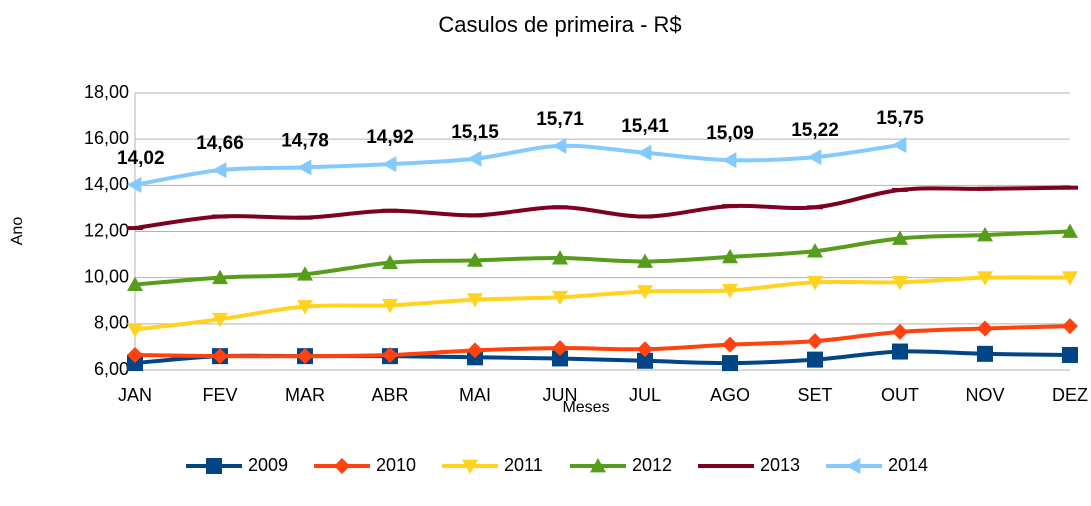 The image size is (1091, 506). I want to click on chart-title: Casulos de primeira - R$, so click(559, 24).